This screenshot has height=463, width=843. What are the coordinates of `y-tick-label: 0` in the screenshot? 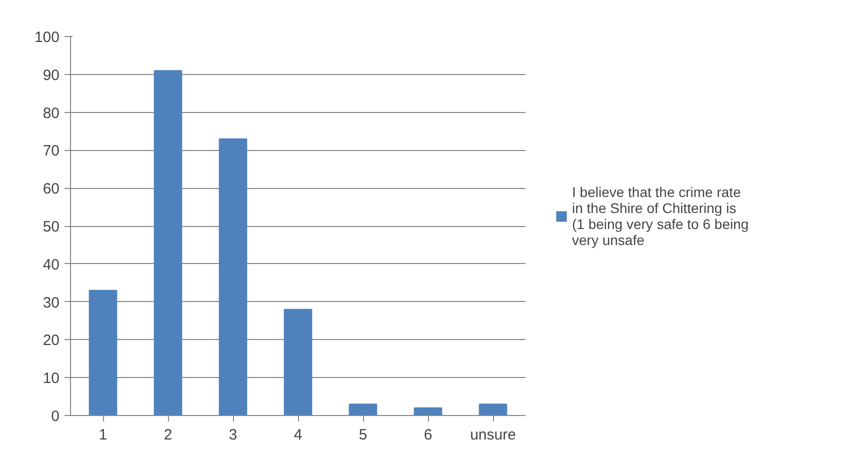 It's located at (55, 416).